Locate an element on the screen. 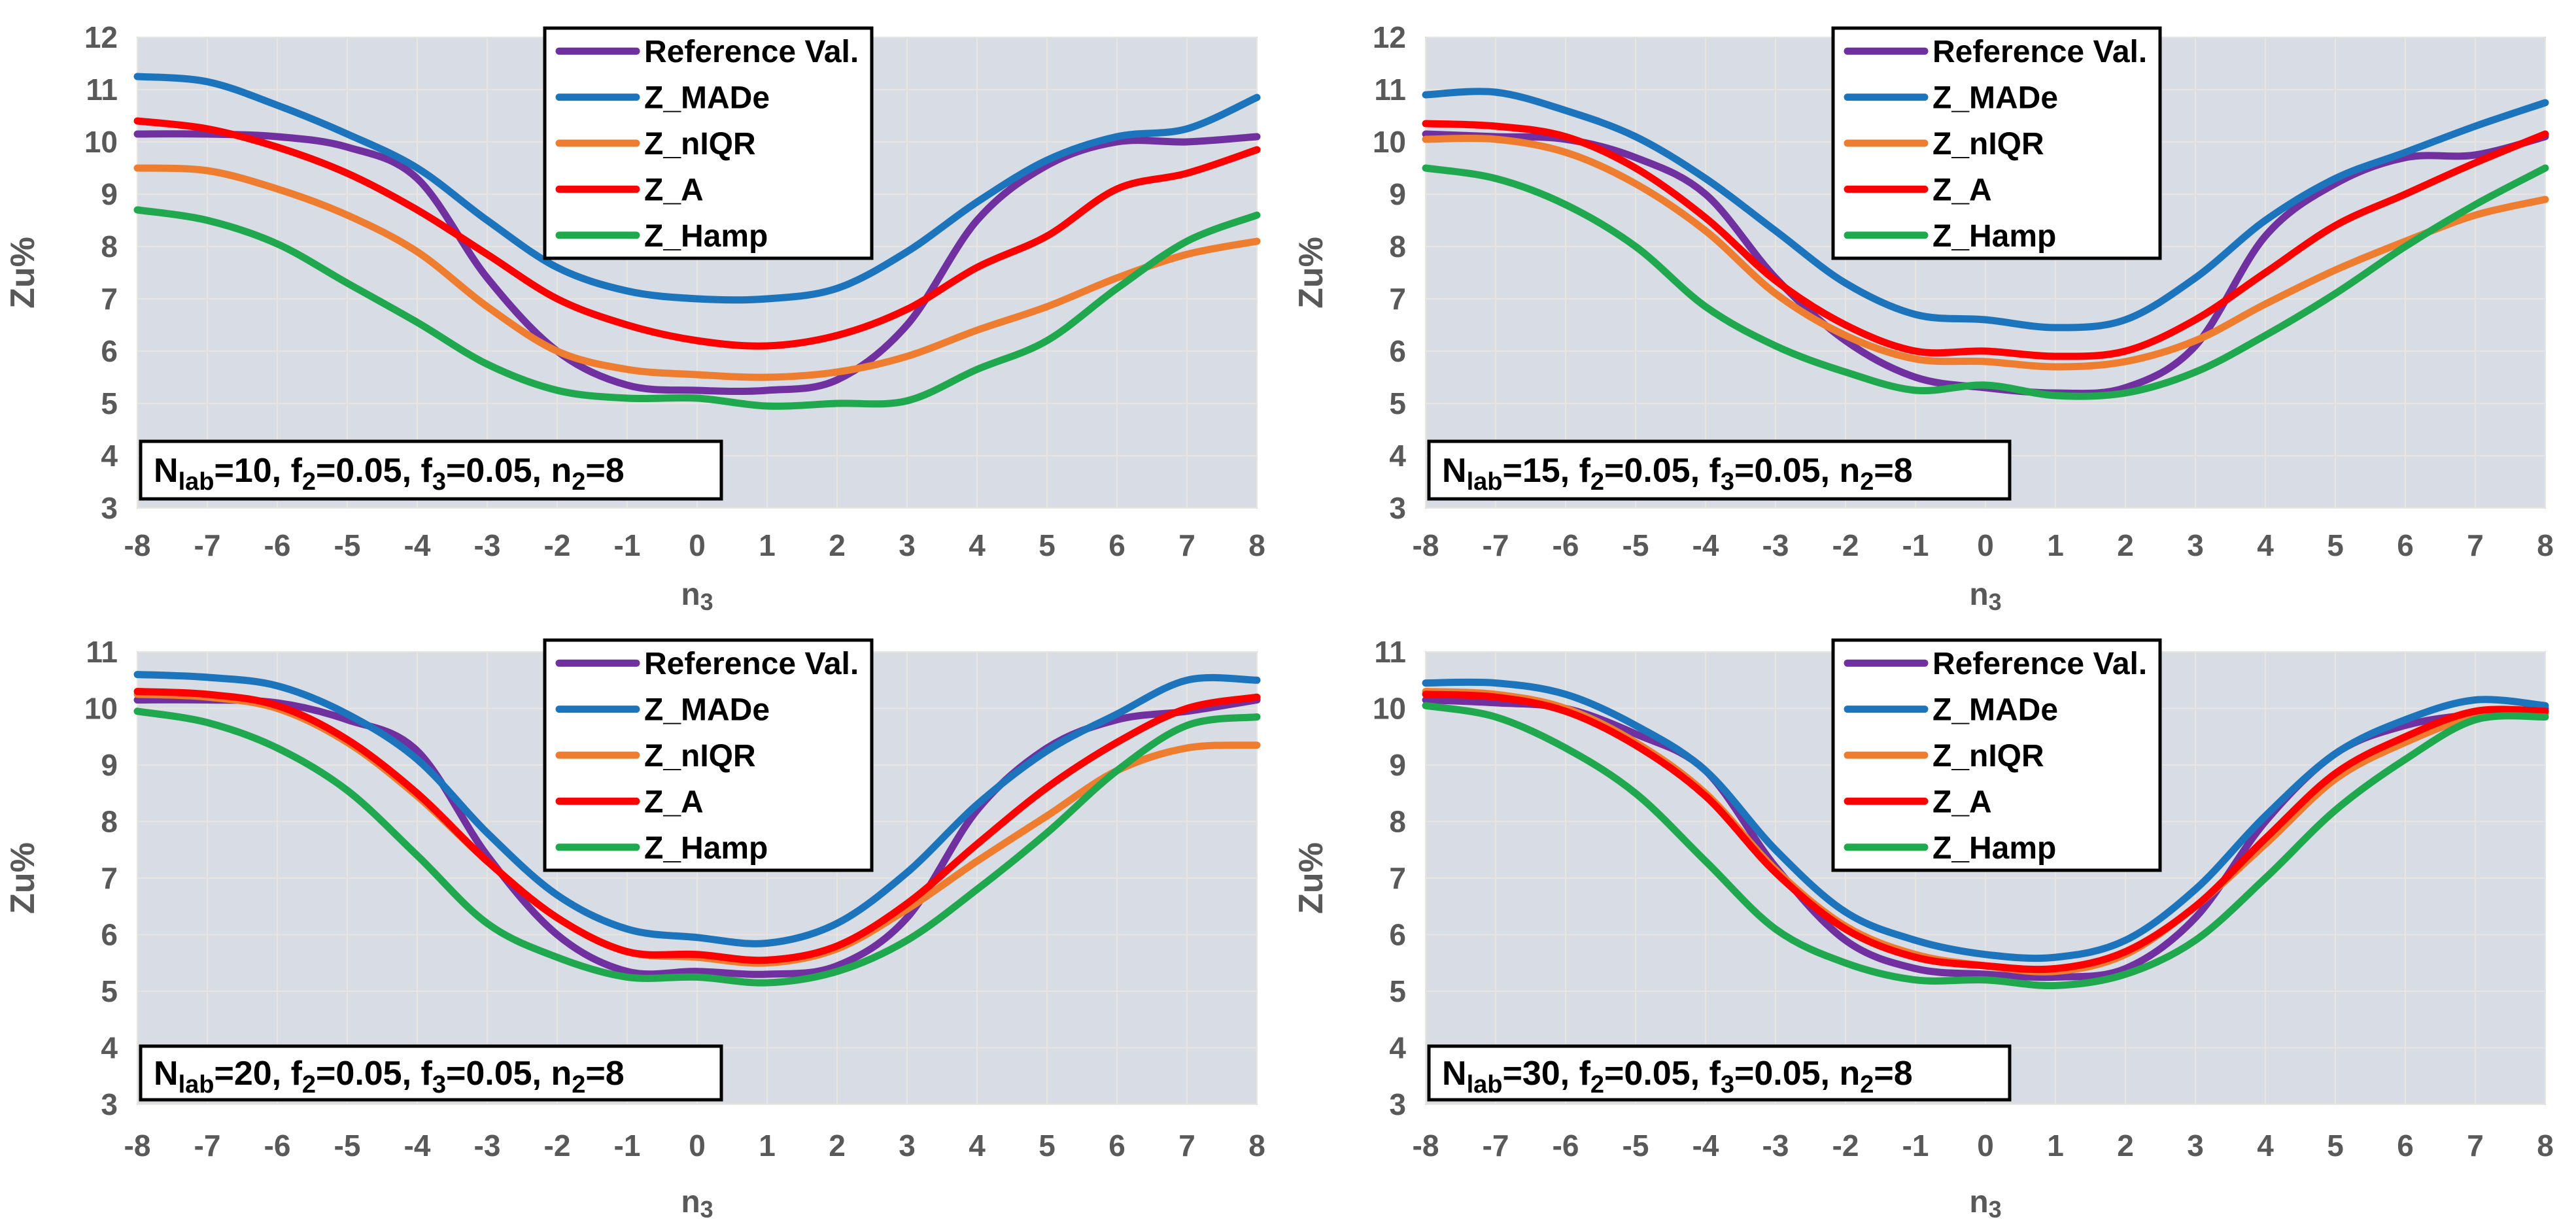  x-tick-label: -5 is located at coordinates (348, 545).